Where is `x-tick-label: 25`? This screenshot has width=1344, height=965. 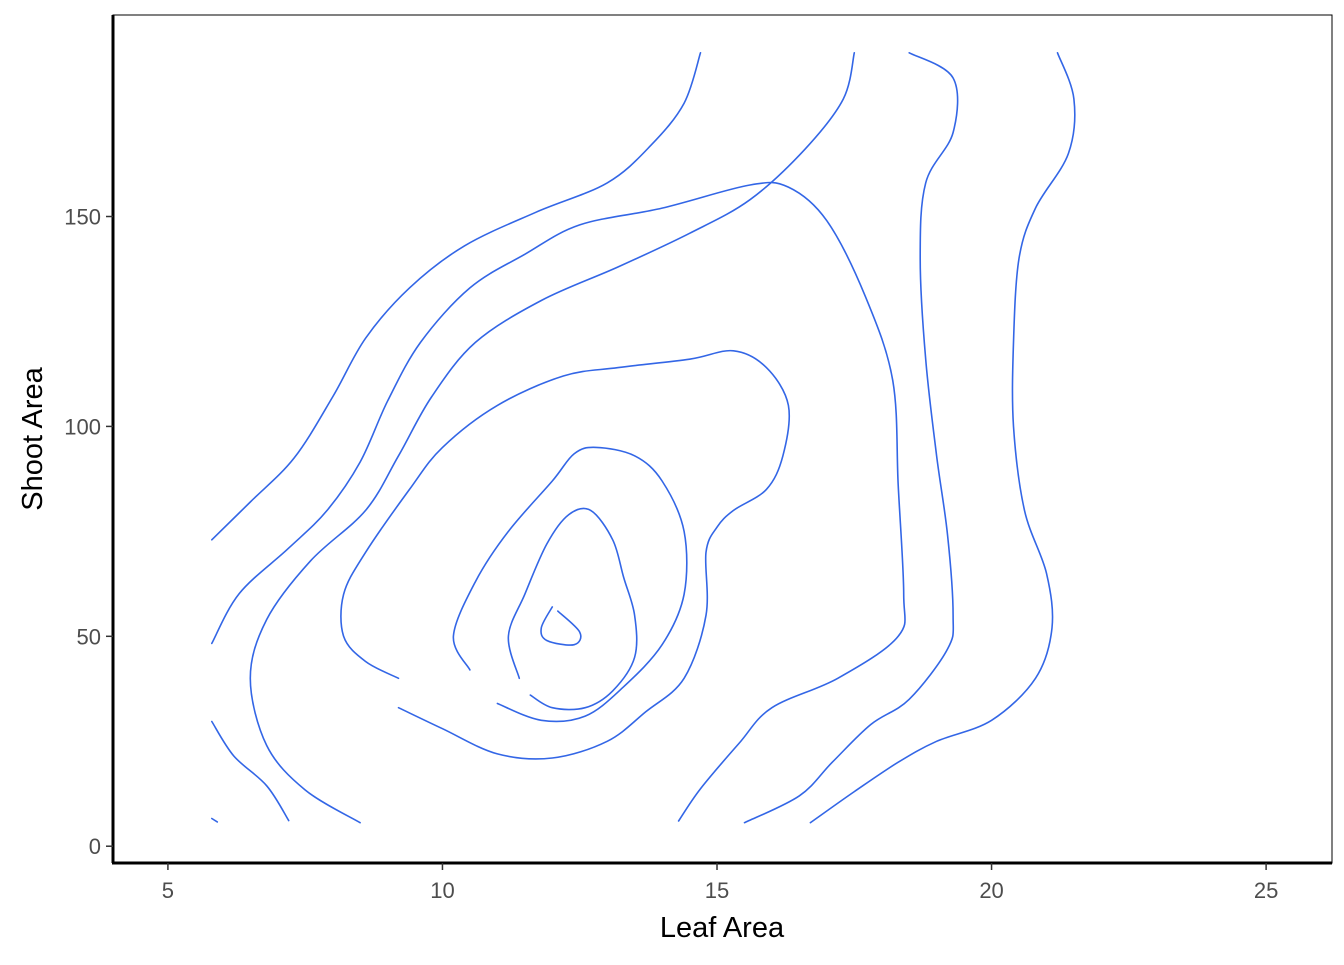 x-tick-label: 25 is located at coordinates (1266, 890).